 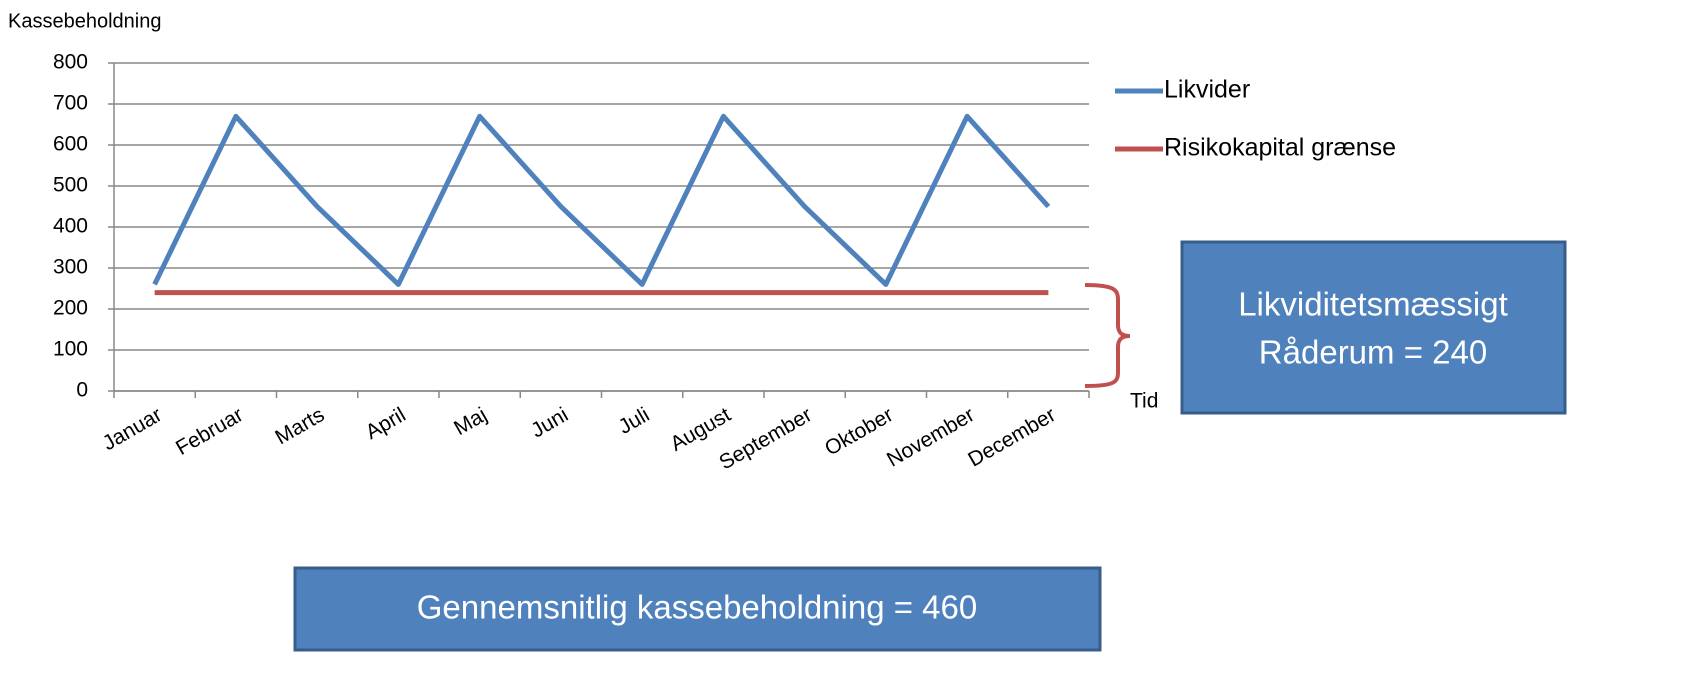 I want to click on legend-label: Risikokapital grænse, so click(x=1280, y=148).